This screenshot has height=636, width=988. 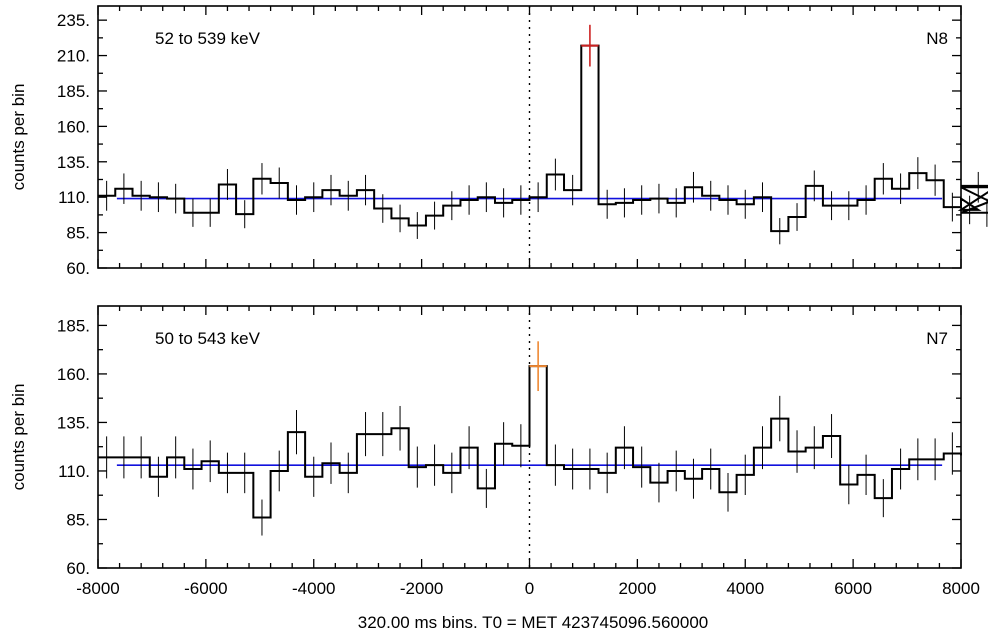 I want to click on energy-range-label: 50 to 543 keV, so click(x=208, y=338).